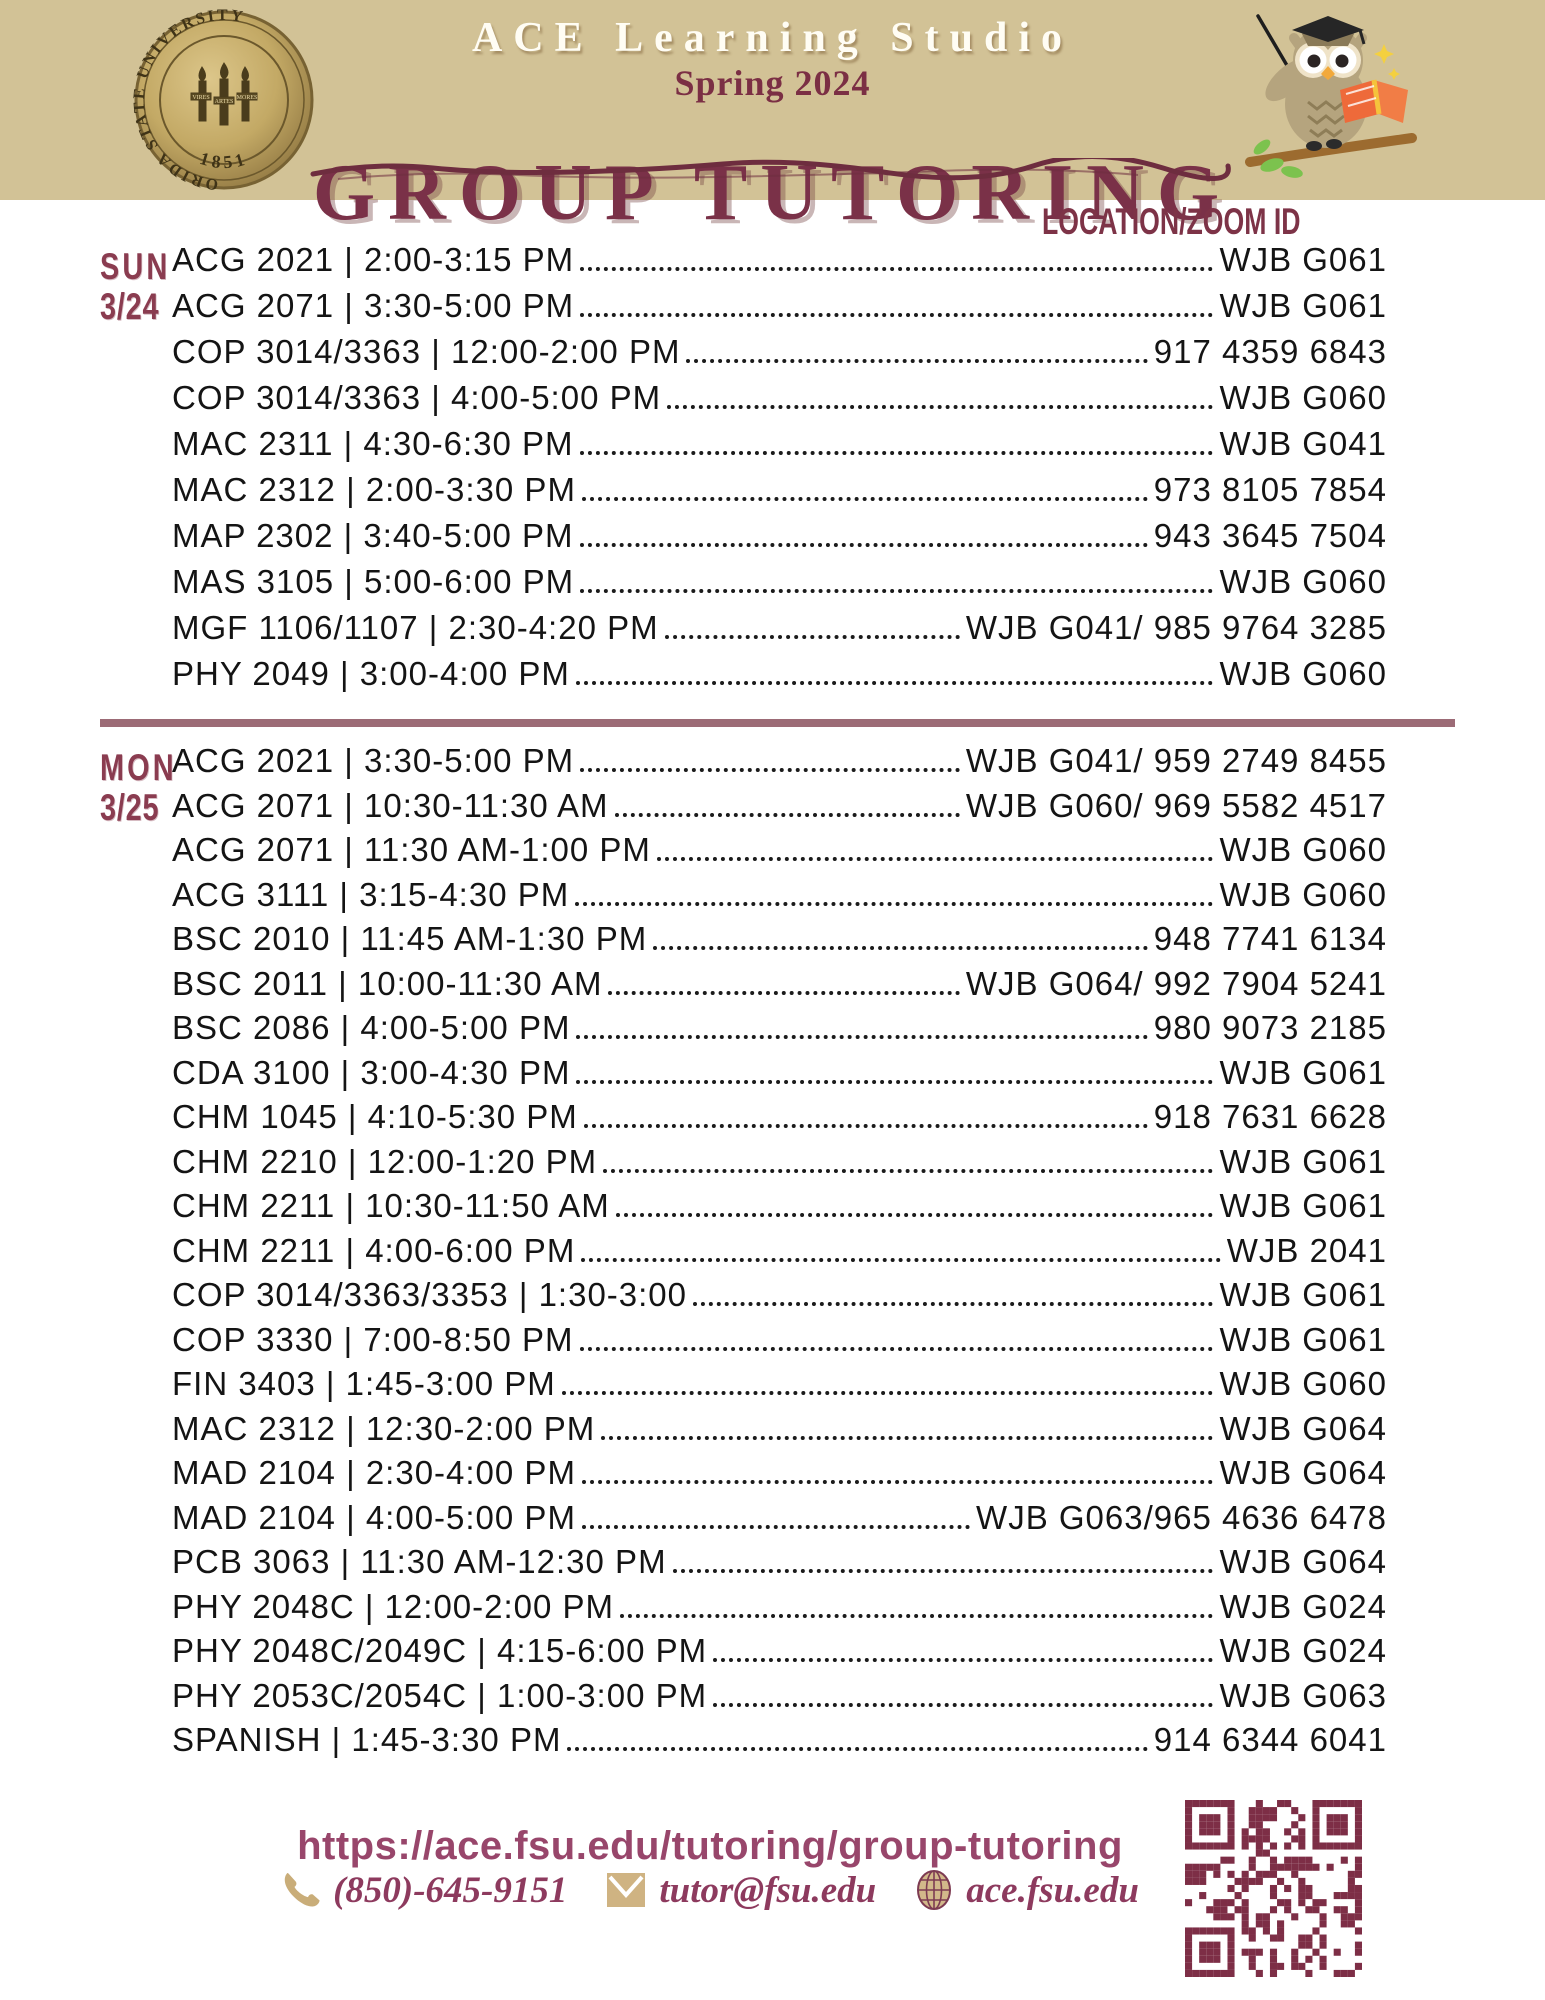  What do you see at coordinates (384, 1428) in the screenshot?
I see `course-and-time: MAC 2312 | 12:30-2:00 PM` at bounding box center [384, 1428].